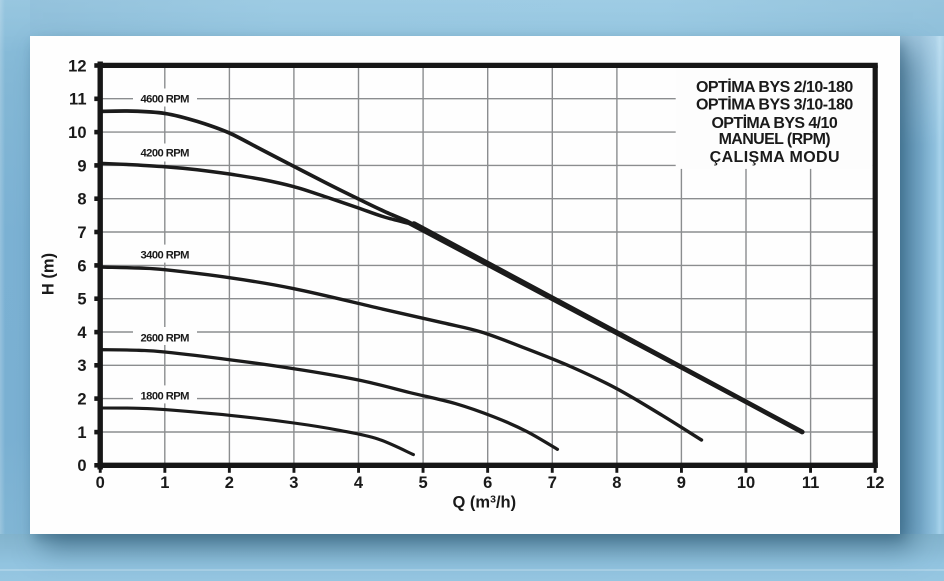 The width and height of the screenshot is (944, 581). Describe the element at coordinates (774, 123) in the screenshot. I see `svg-text: OPTİMA BYS 4/10` at that location.